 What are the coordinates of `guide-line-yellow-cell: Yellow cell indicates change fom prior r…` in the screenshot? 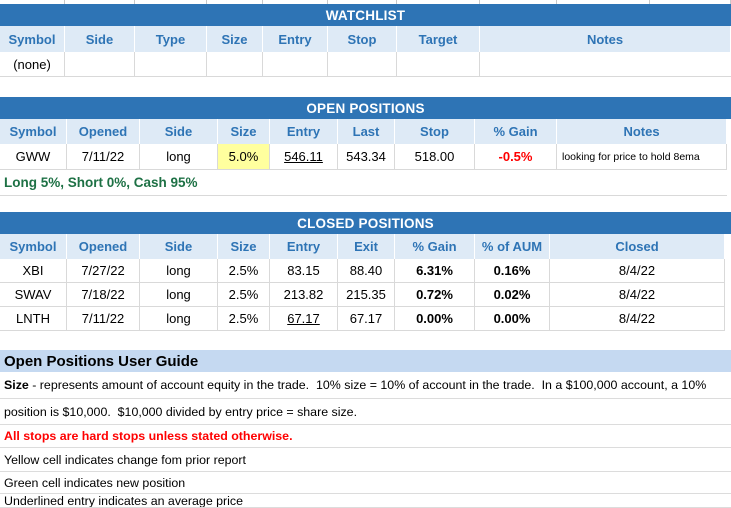 It's located at (365, 460).